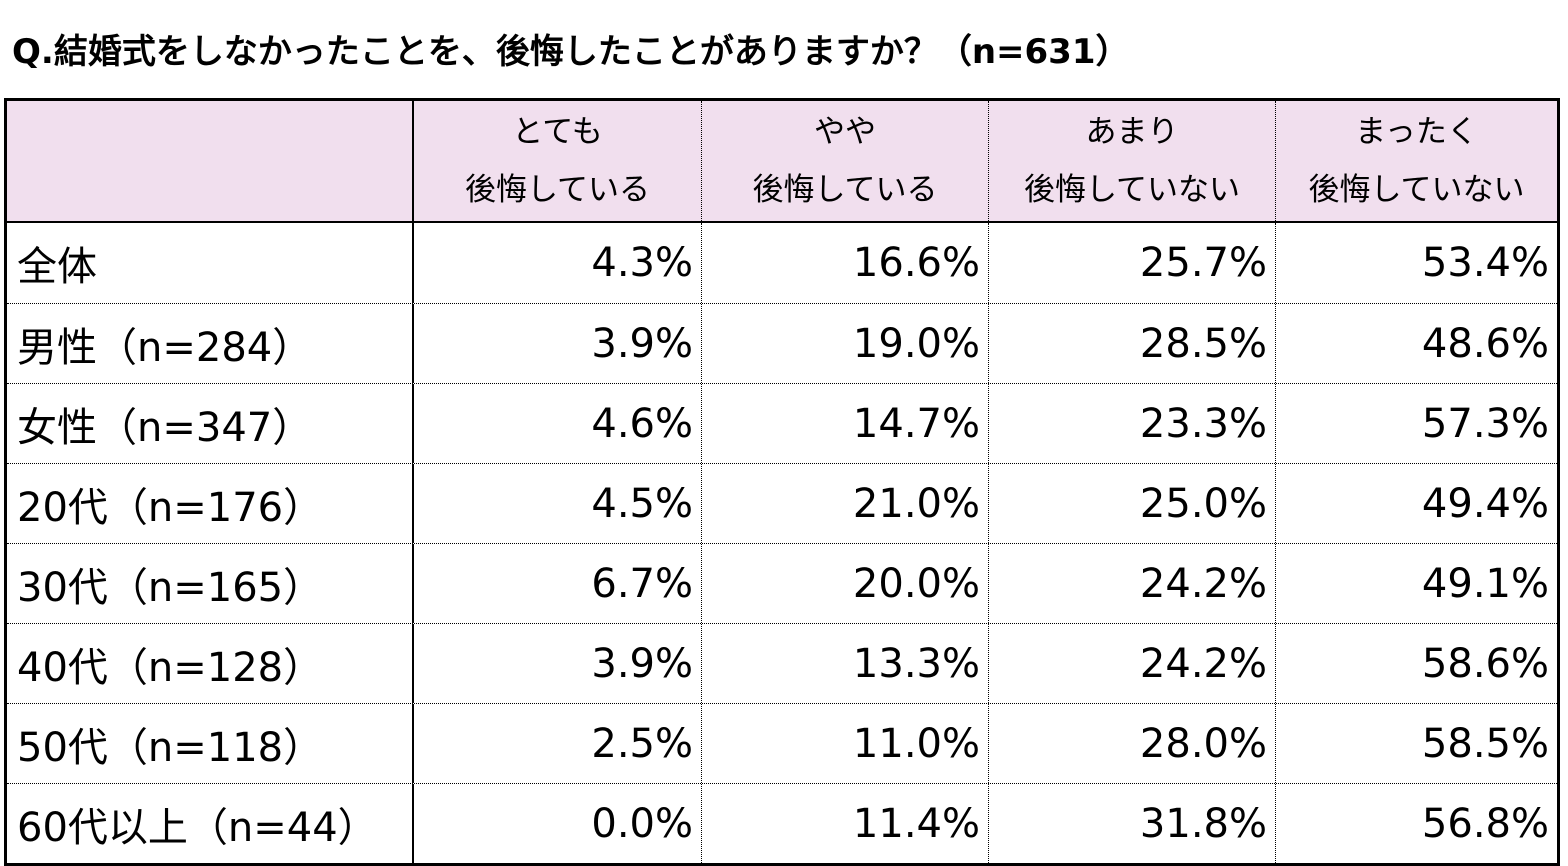 This screenshot has height=866, width=1568. Describe the element at coordinates (1131, 503) in the screenshot. I see `value-cell: 25.0%` at that location.